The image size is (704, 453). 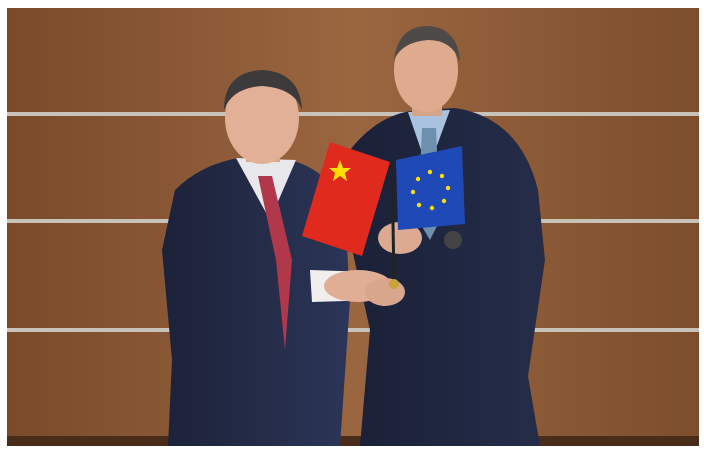 What do you see at coordinates (346, 199) in the screenshot?
I see `china-flag` at bounding box center [346, 199].